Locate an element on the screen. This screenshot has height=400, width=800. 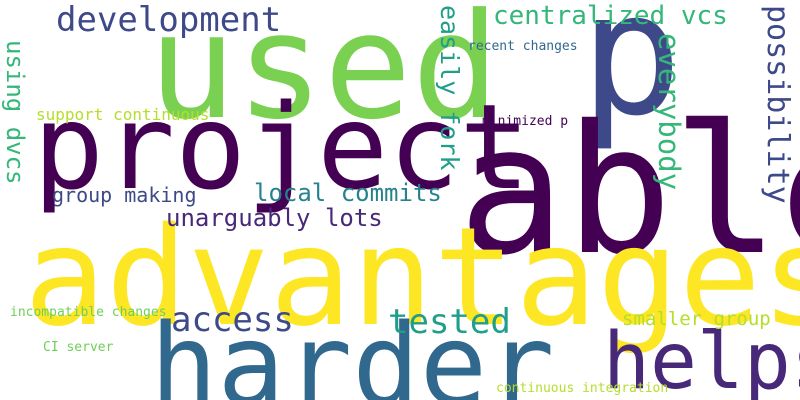
word-tested: tested is located at coordinates (449, 322).